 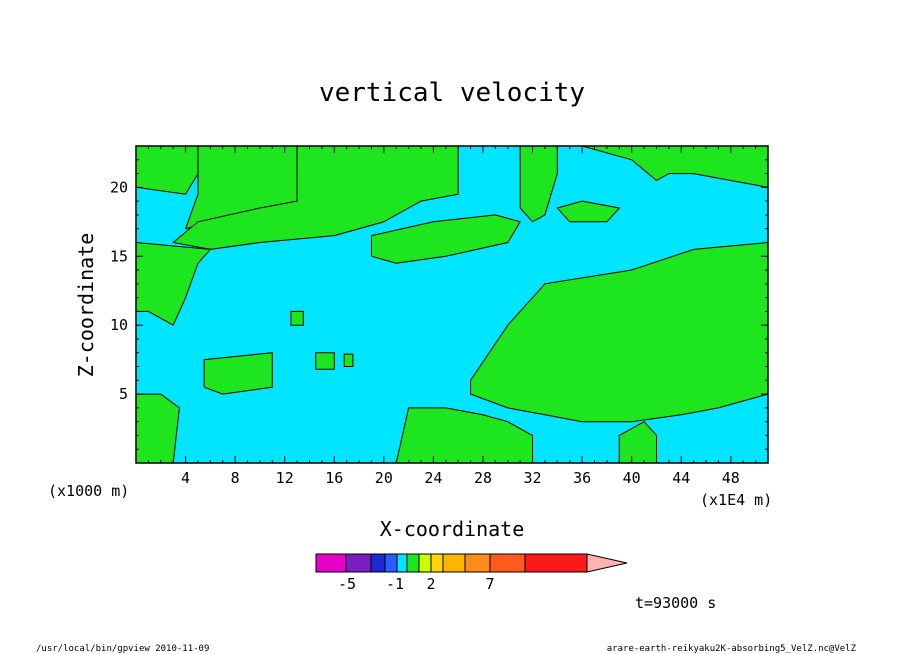 What do you see at coordinates (433, 478) in the screenshot?
I see `x-tick-label: 24` at bounding box center [433, 478].